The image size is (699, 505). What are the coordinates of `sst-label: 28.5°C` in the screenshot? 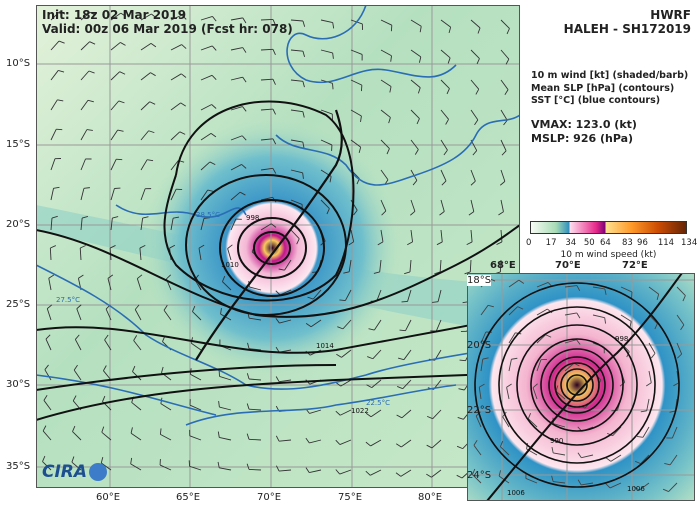 It's located at (208, 215).